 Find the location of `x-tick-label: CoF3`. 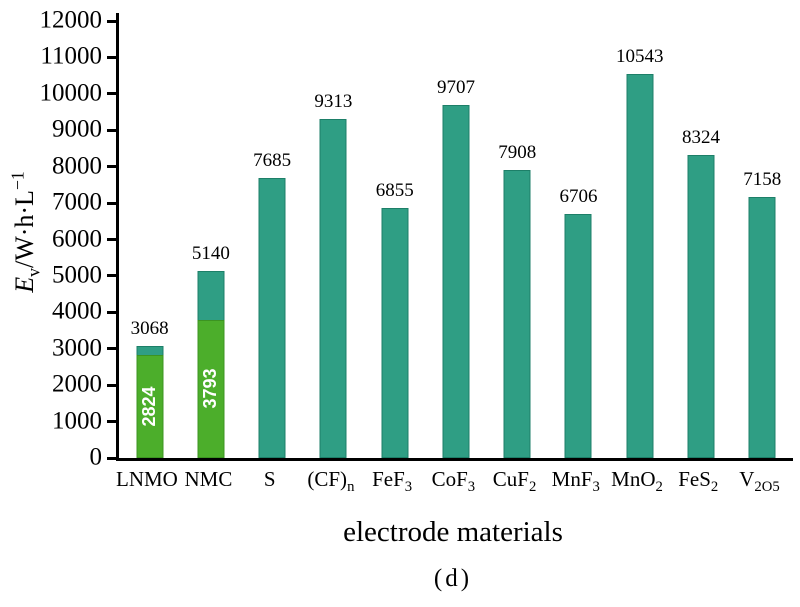

x-tick-label: CoF3 is located at coordinates (453, 481).